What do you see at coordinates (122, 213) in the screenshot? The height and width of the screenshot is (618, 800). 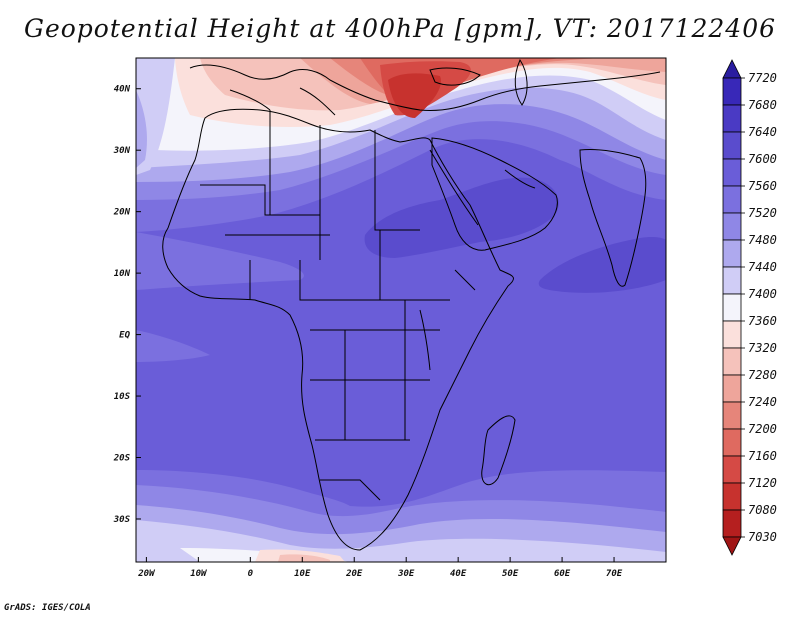 I see `lat-tick-label: 20N` at bounding box center [122, 213].